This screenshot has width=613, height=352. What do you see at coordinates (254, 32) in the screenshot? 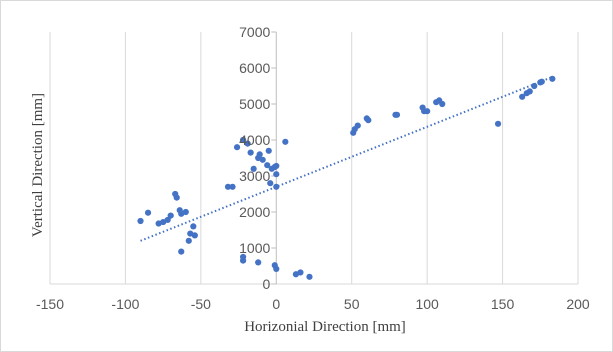
I see `y-tick-label: 7000` at bounding box center [254, 32].